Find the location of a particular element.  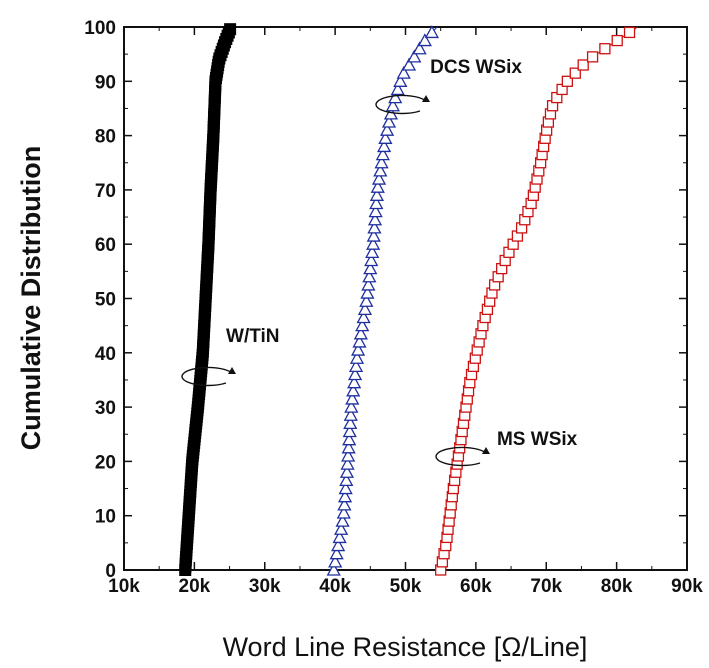

y-tick-label: 70 is located at coordinates (105, 191).